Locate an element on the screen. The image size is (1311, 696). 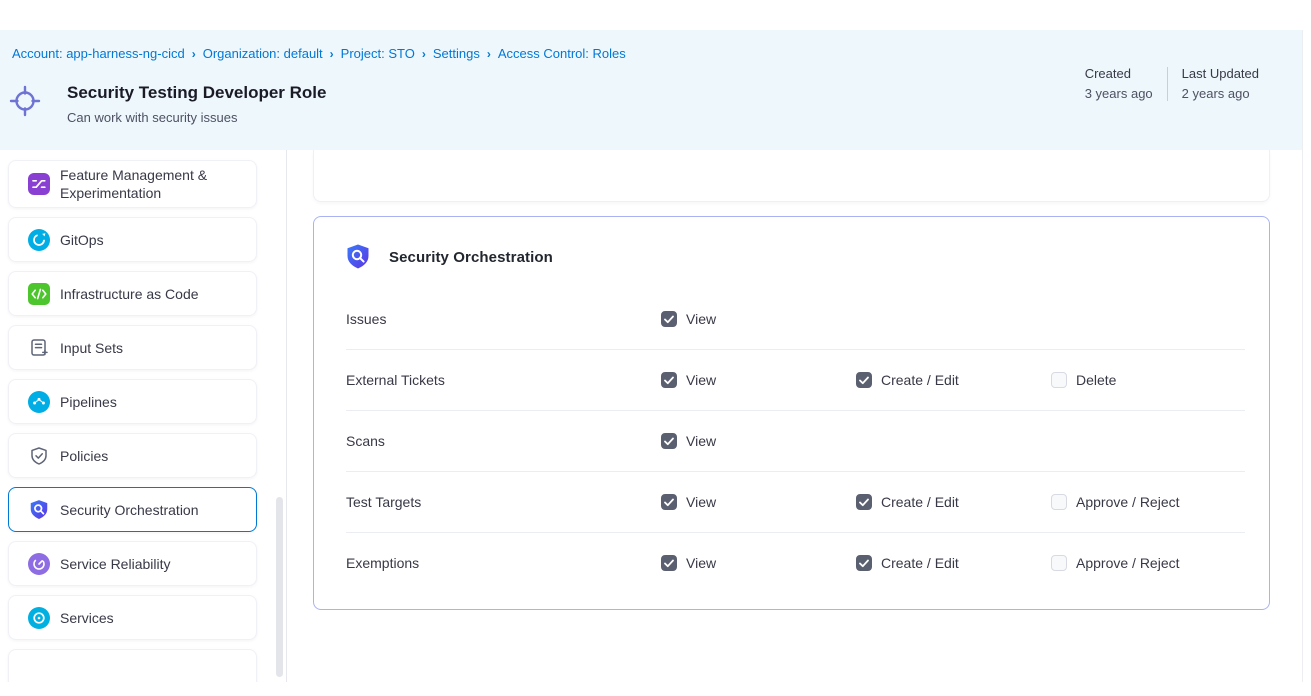
breadcrumb-item-settings: Settings is located at coordinates (456, 53).